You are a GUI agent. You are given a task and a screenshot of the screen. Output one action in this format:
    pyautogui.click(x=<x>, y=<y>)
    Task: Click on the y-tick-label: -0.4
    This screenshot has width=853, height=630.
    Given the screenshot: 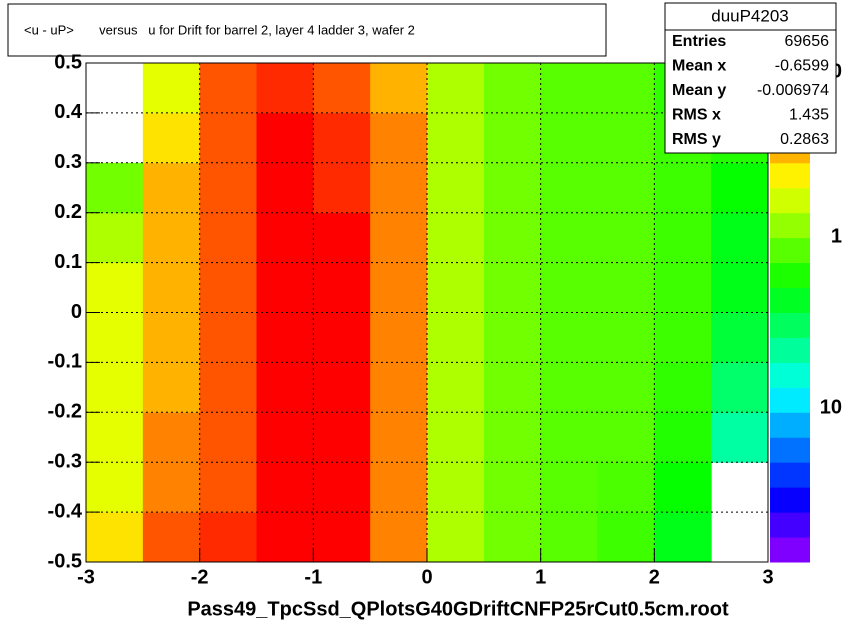 What is the action you would take?
    pyautogui.click(x=65, y=511)
    